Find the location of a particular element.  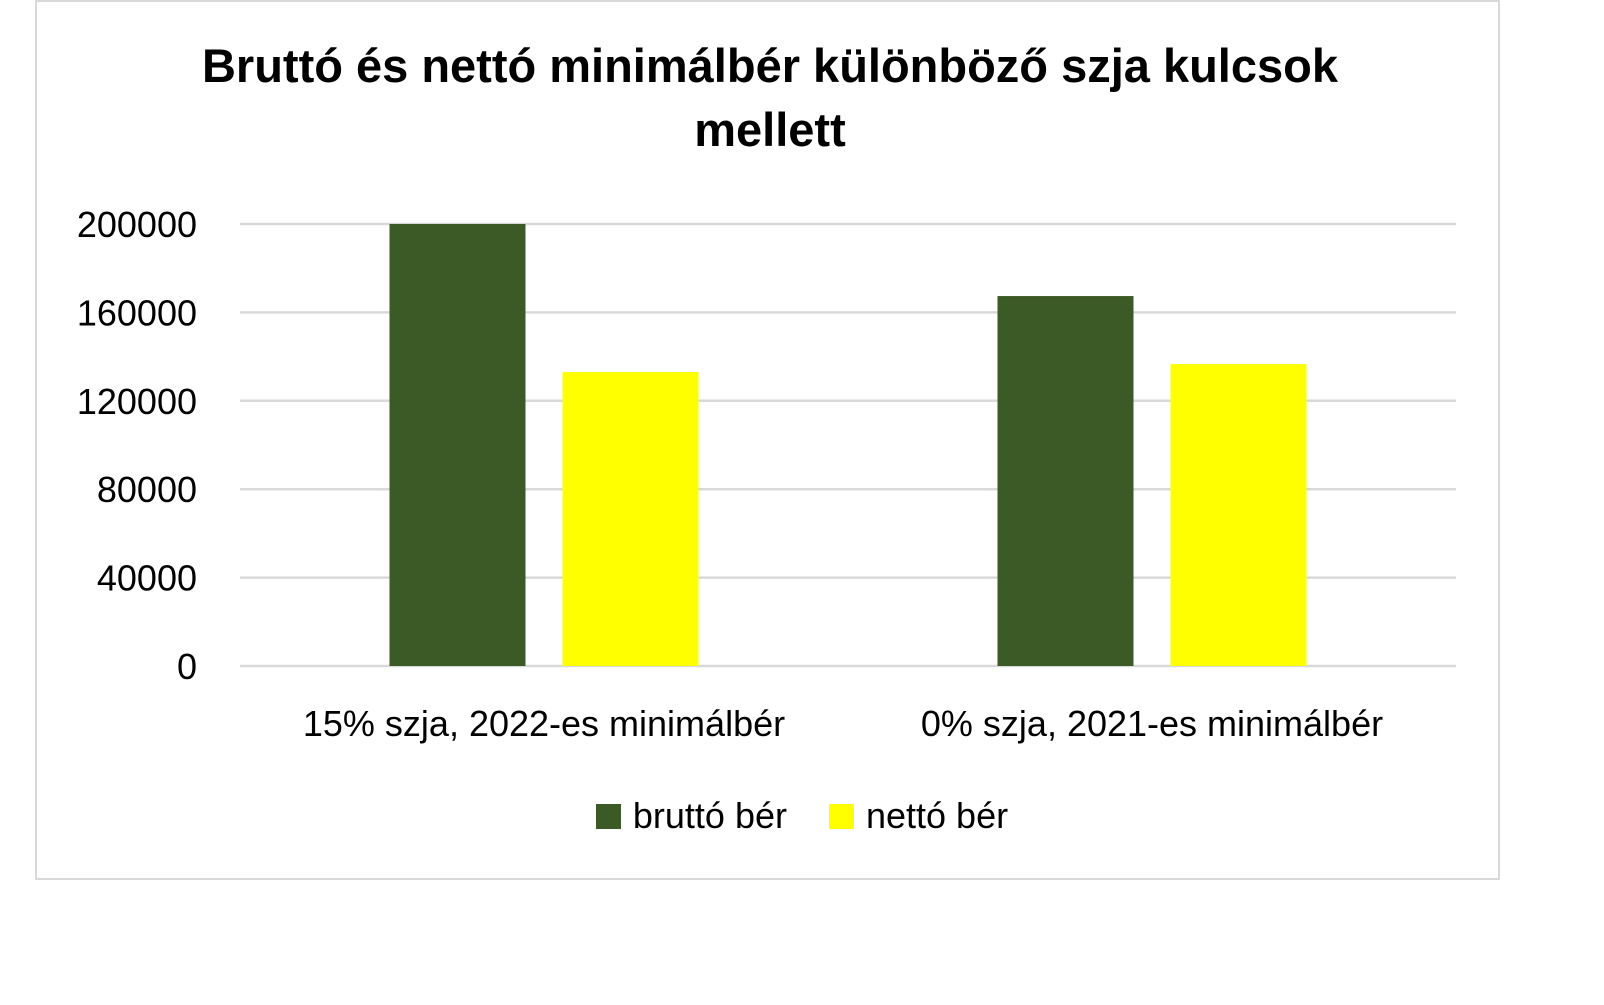

legend-label: nettó bér is located at coordinates (937, 815).